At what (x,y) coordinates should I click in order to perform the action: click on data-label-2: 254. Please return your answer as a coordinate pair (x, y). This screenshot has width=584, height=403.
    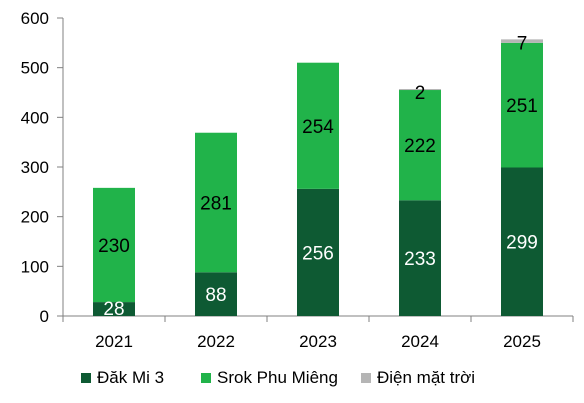
    Looking at the image, I should click on (318, 127).